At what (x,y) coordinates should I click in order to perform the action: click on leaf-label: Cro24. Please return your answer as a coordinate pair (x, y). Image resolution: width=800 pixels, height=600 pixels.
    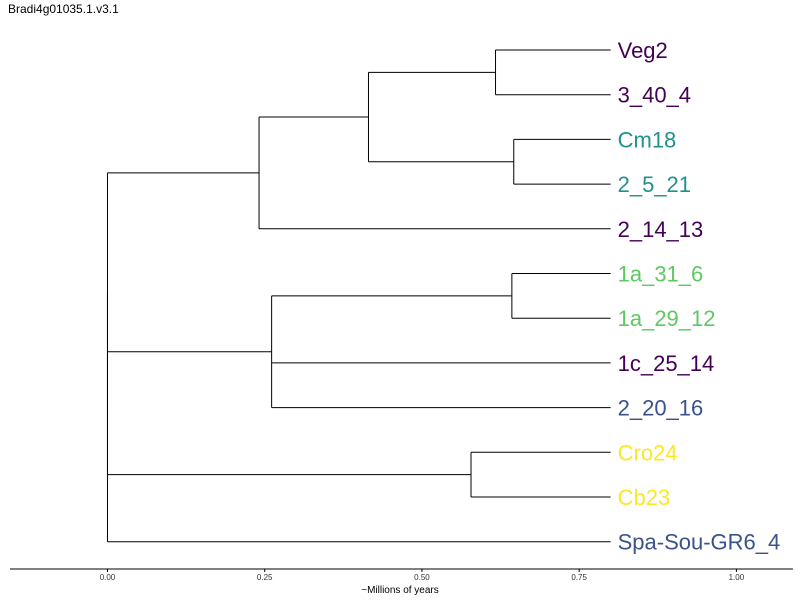
    Looking at the image, I should click on (648, 452).